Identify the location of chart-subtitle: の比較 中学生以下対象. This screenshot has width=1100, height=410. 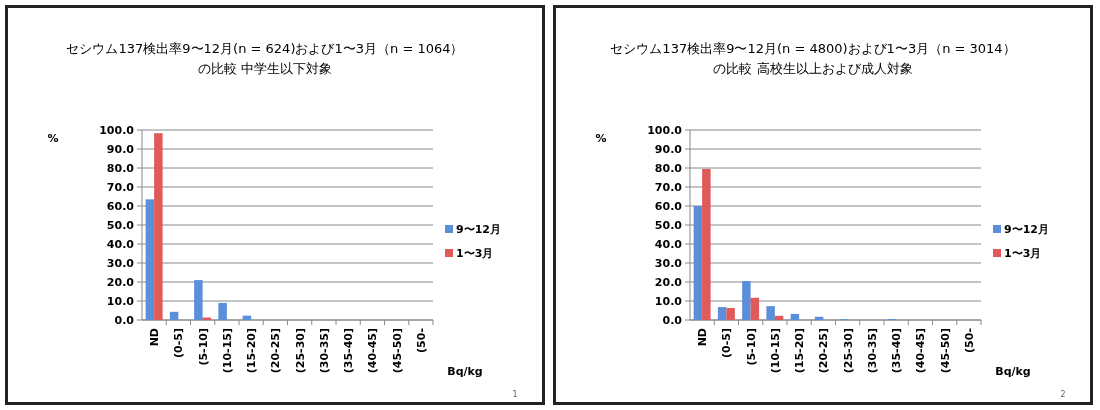
(265, 68).